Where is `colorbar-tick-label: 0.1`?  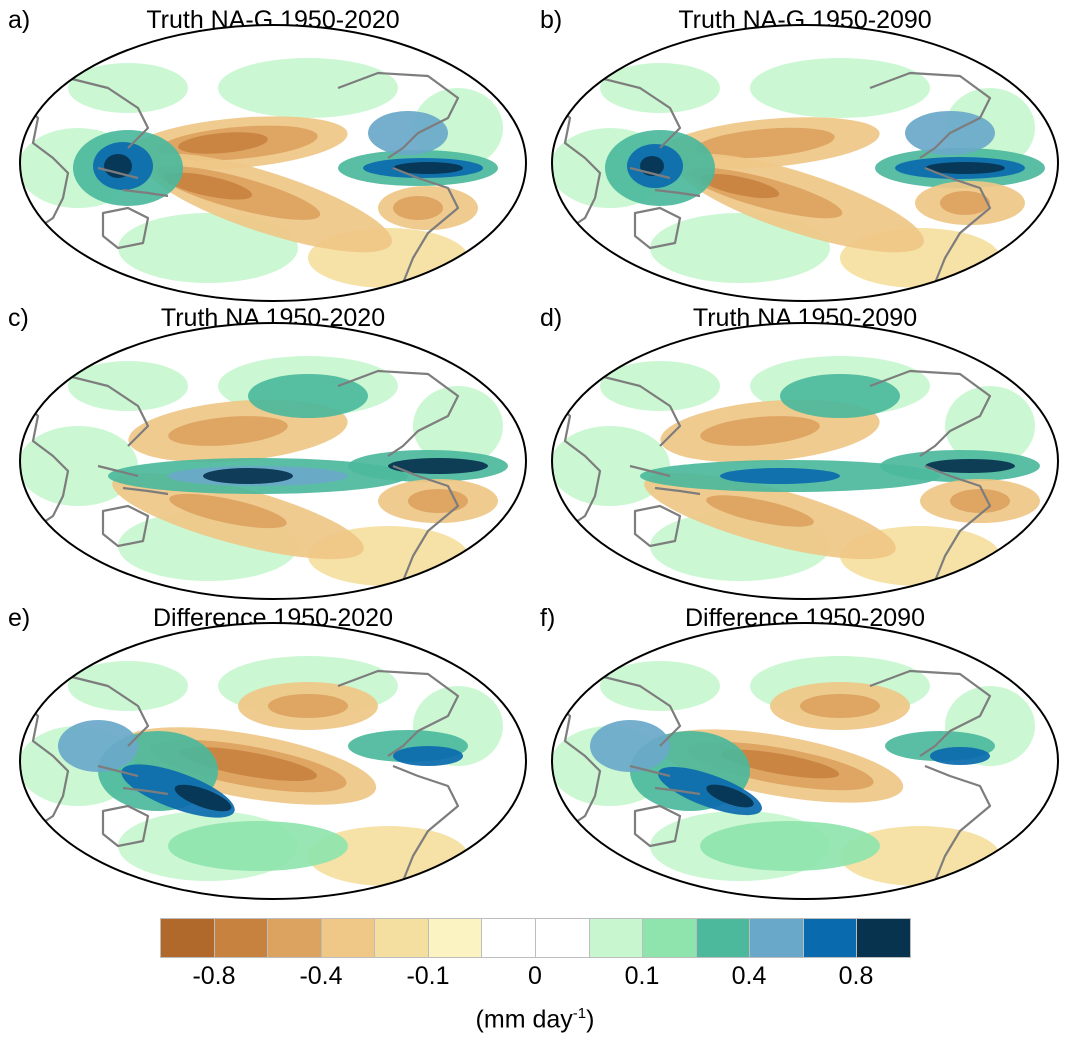
colorbar-tick-label: 0.1 is located at coordinates (642, 976).